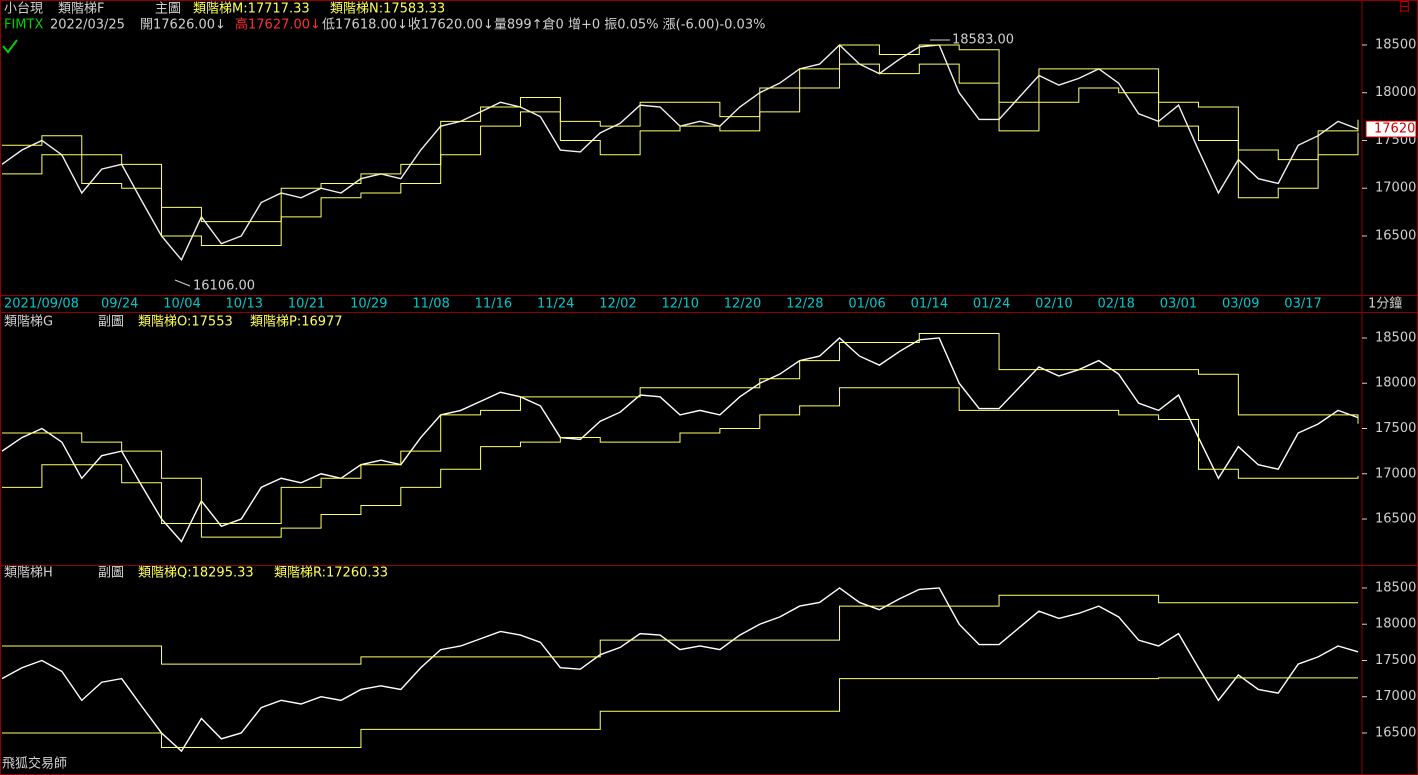 Image resolution: width=1418 pixels, height=775 pixels. What do you see at coordinates (1240, 304) in the screenshot?
I see `x-tick-label: 03/09` at bounding box center [1240, 304].